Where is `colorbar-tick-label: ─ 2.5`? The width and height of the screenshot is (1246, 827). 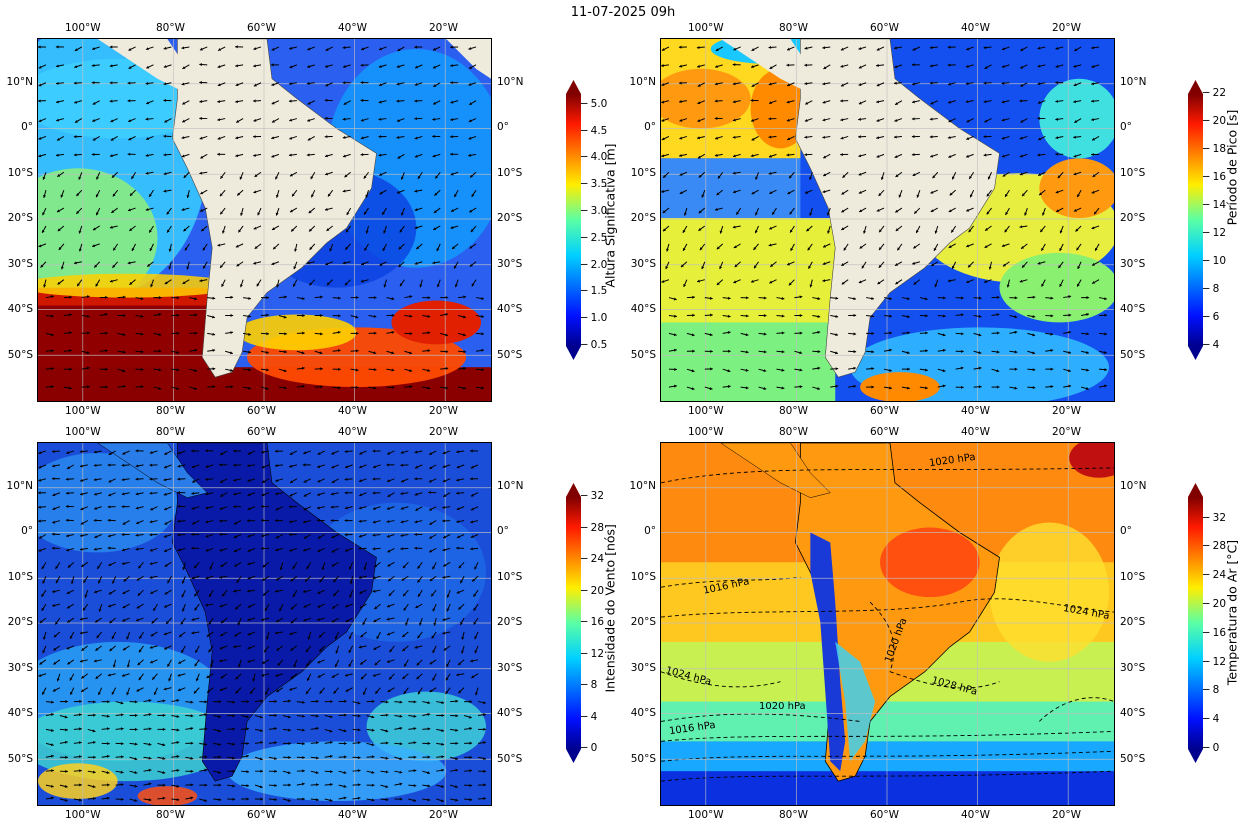
colorbar-tick-label: ─ 2.5 is located at coordinates (594, 237).